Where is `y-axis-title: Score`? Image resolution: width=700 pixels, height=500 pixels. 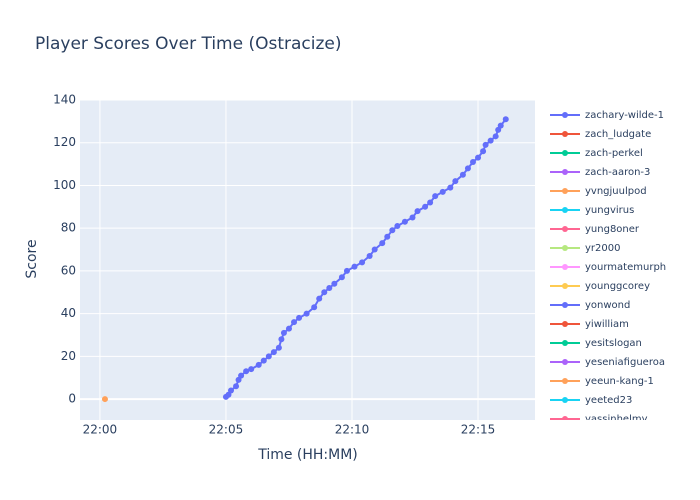 y-axis-title: Score is located at coordinates (32, 258).